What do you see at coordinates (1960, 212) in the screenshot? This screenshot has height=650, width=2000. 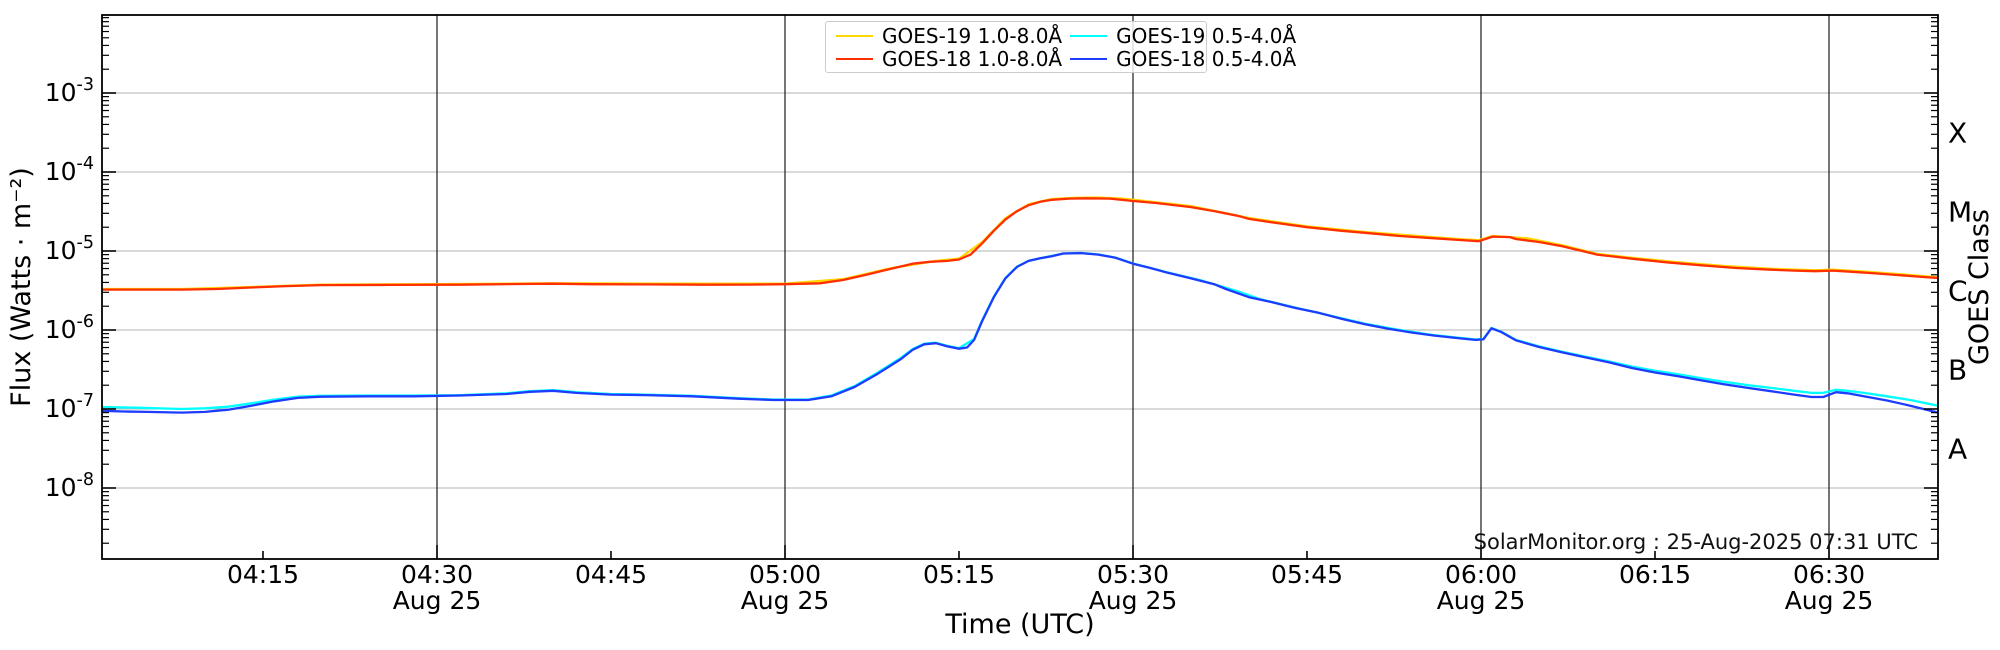 I see `goes-class-letter: M` at bounding box center [1960, 212].